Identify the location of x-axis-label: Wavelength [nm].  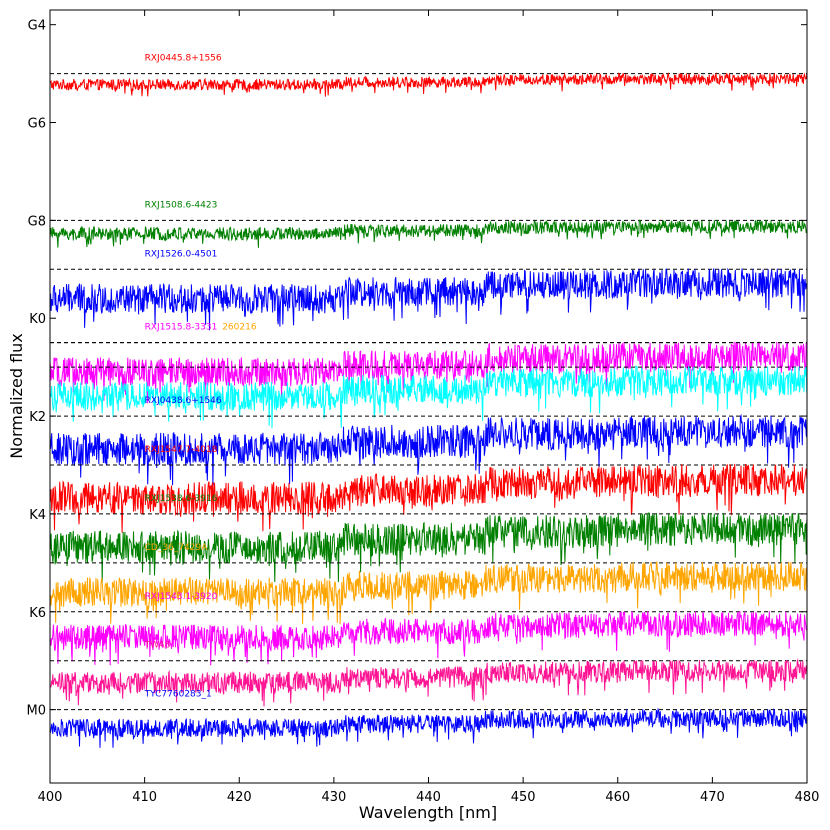
(428, 812).